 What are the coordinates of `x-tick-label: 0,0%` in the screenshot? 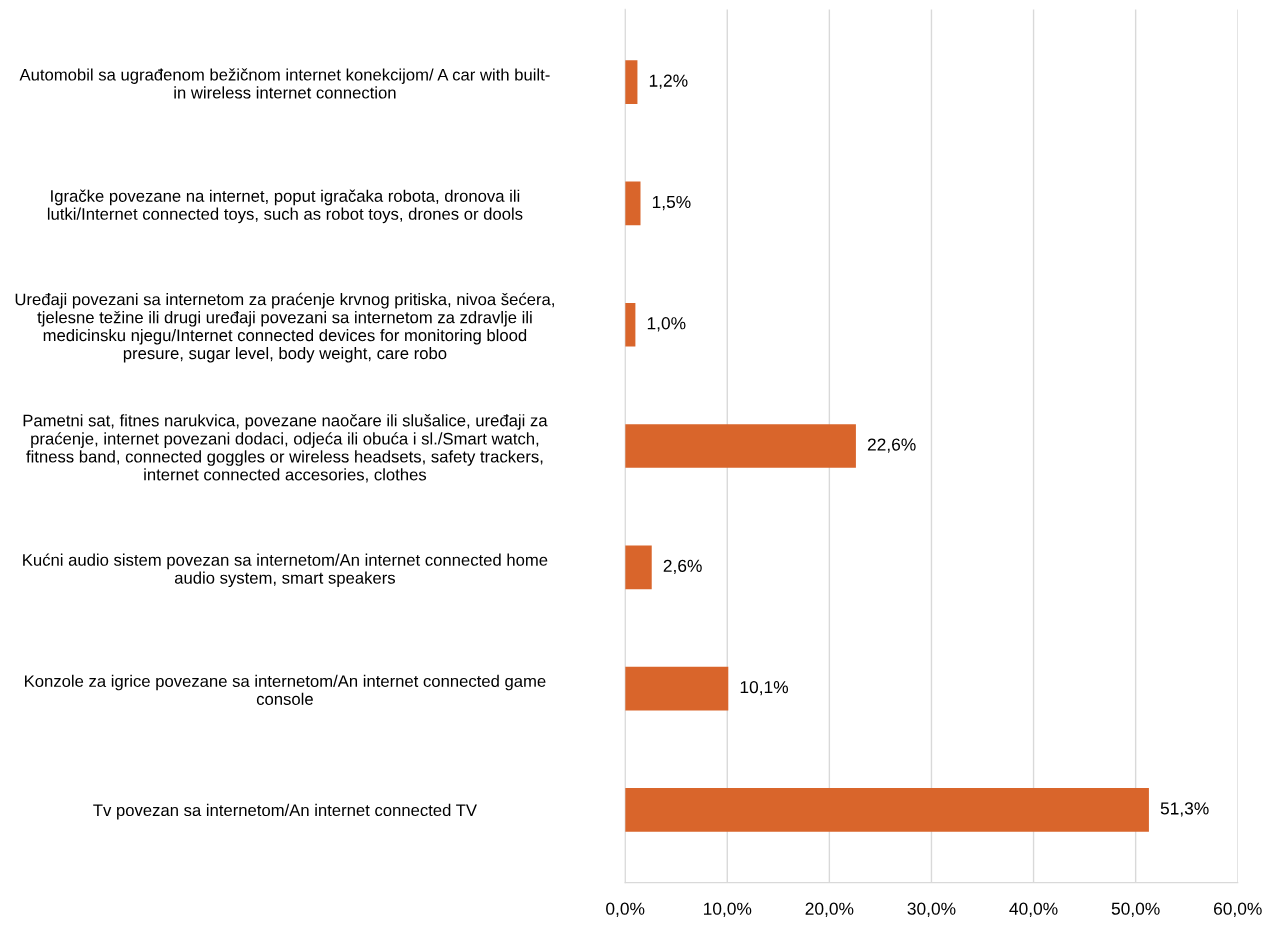 It's located at (625, 909).